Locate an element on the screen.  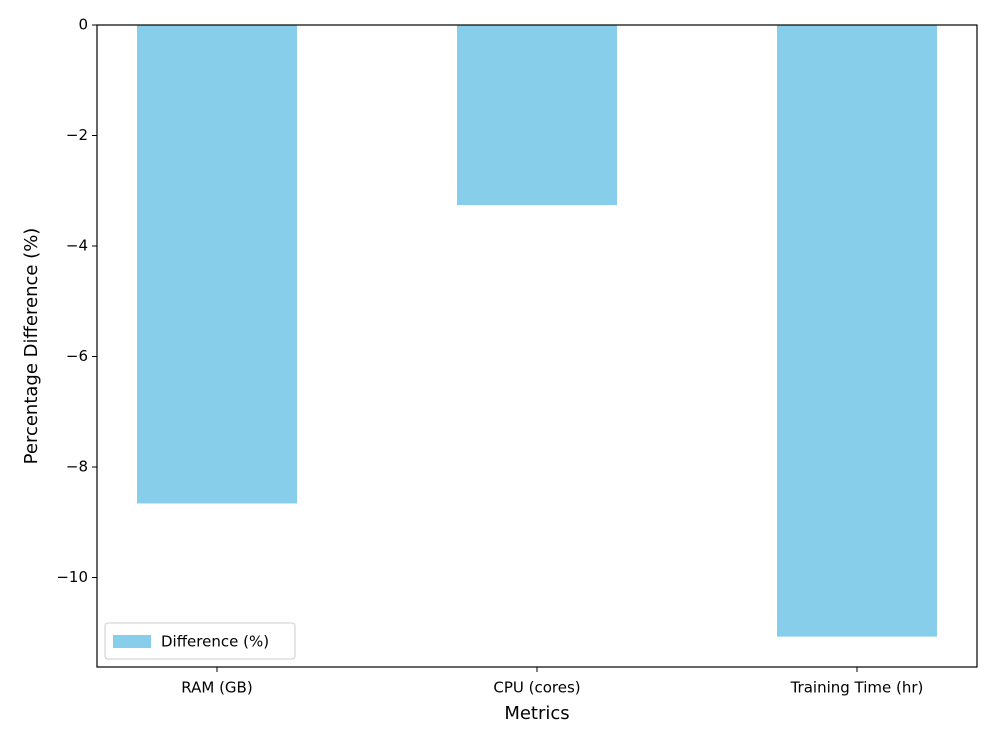
x-axis-label: Metrics is located at coordinates (536, 713).